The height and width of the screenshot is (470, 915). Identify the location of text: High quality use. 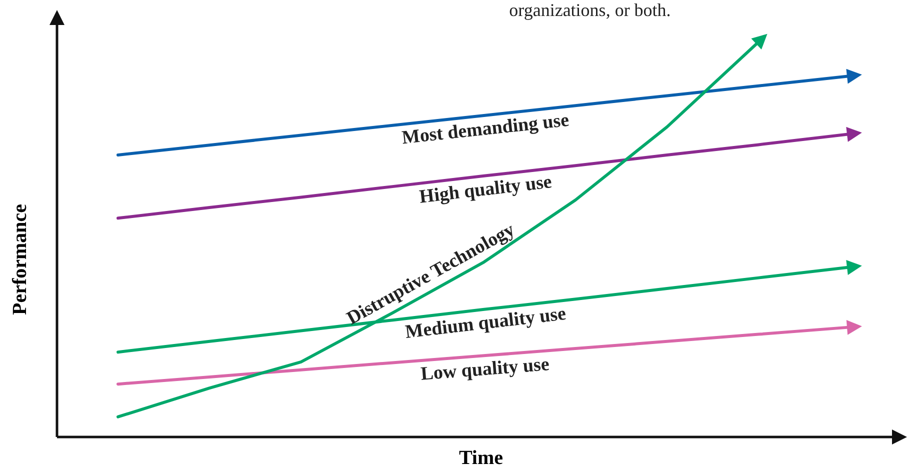
(485, 190).